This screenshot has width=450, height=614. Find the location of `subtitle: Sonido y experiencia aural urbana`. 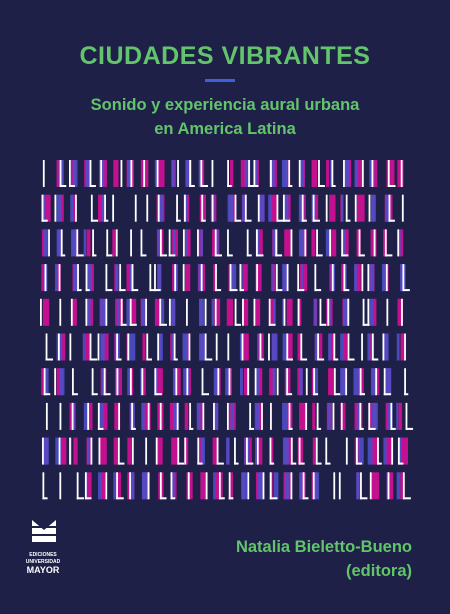

subtitle: Sonido y experiencia aural urbana is located at coordinates (225, 105).